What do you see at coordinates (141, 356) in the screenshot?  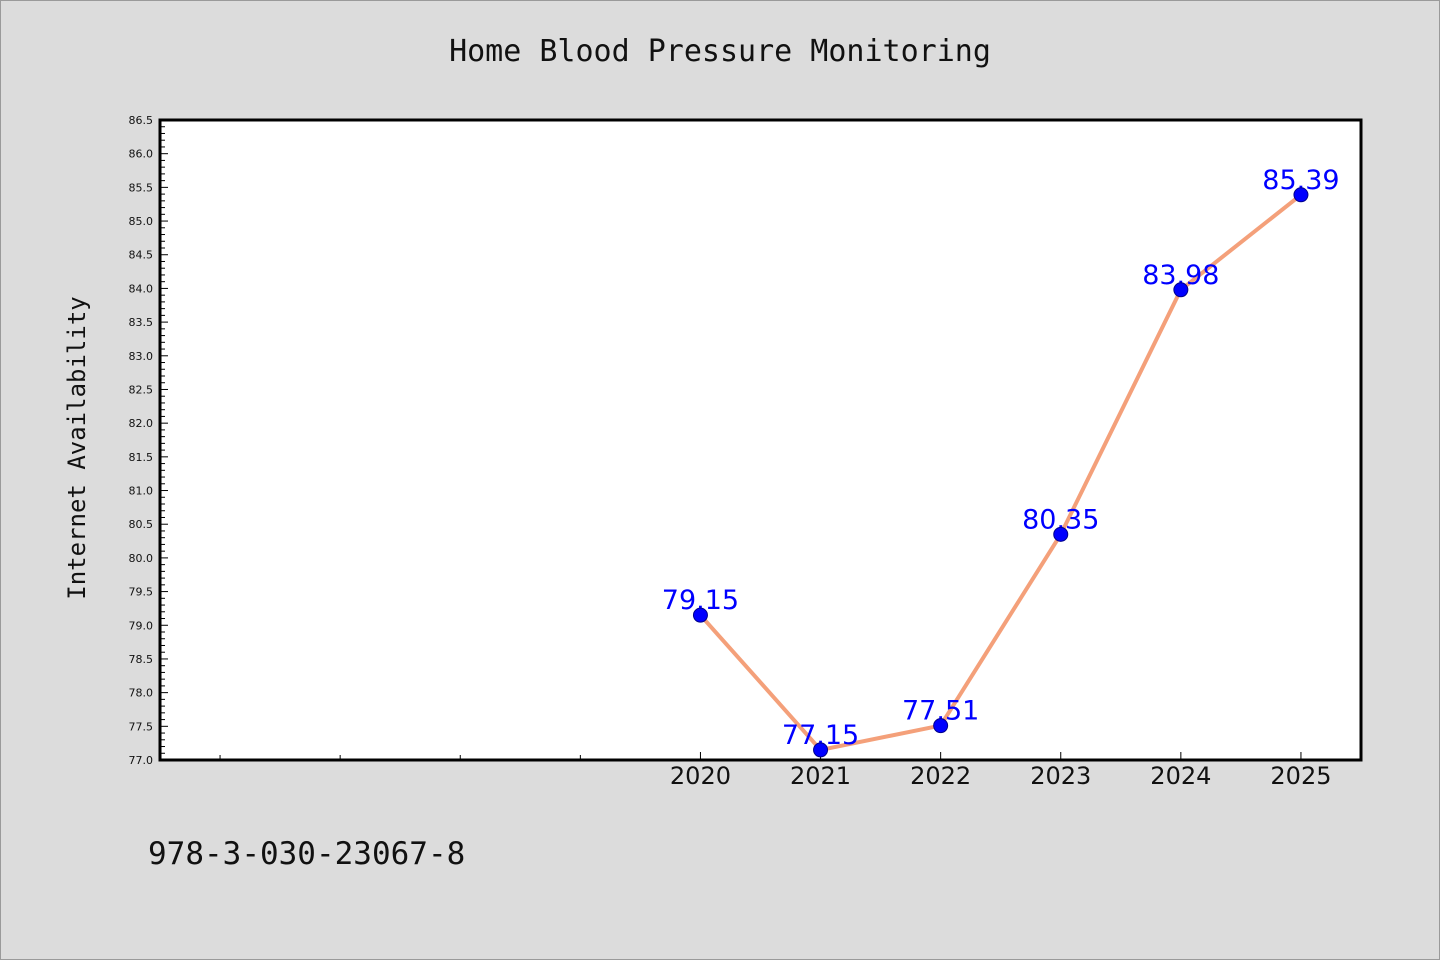 I see `y-tick-label: 83.0` at bounding box center [141, 356].